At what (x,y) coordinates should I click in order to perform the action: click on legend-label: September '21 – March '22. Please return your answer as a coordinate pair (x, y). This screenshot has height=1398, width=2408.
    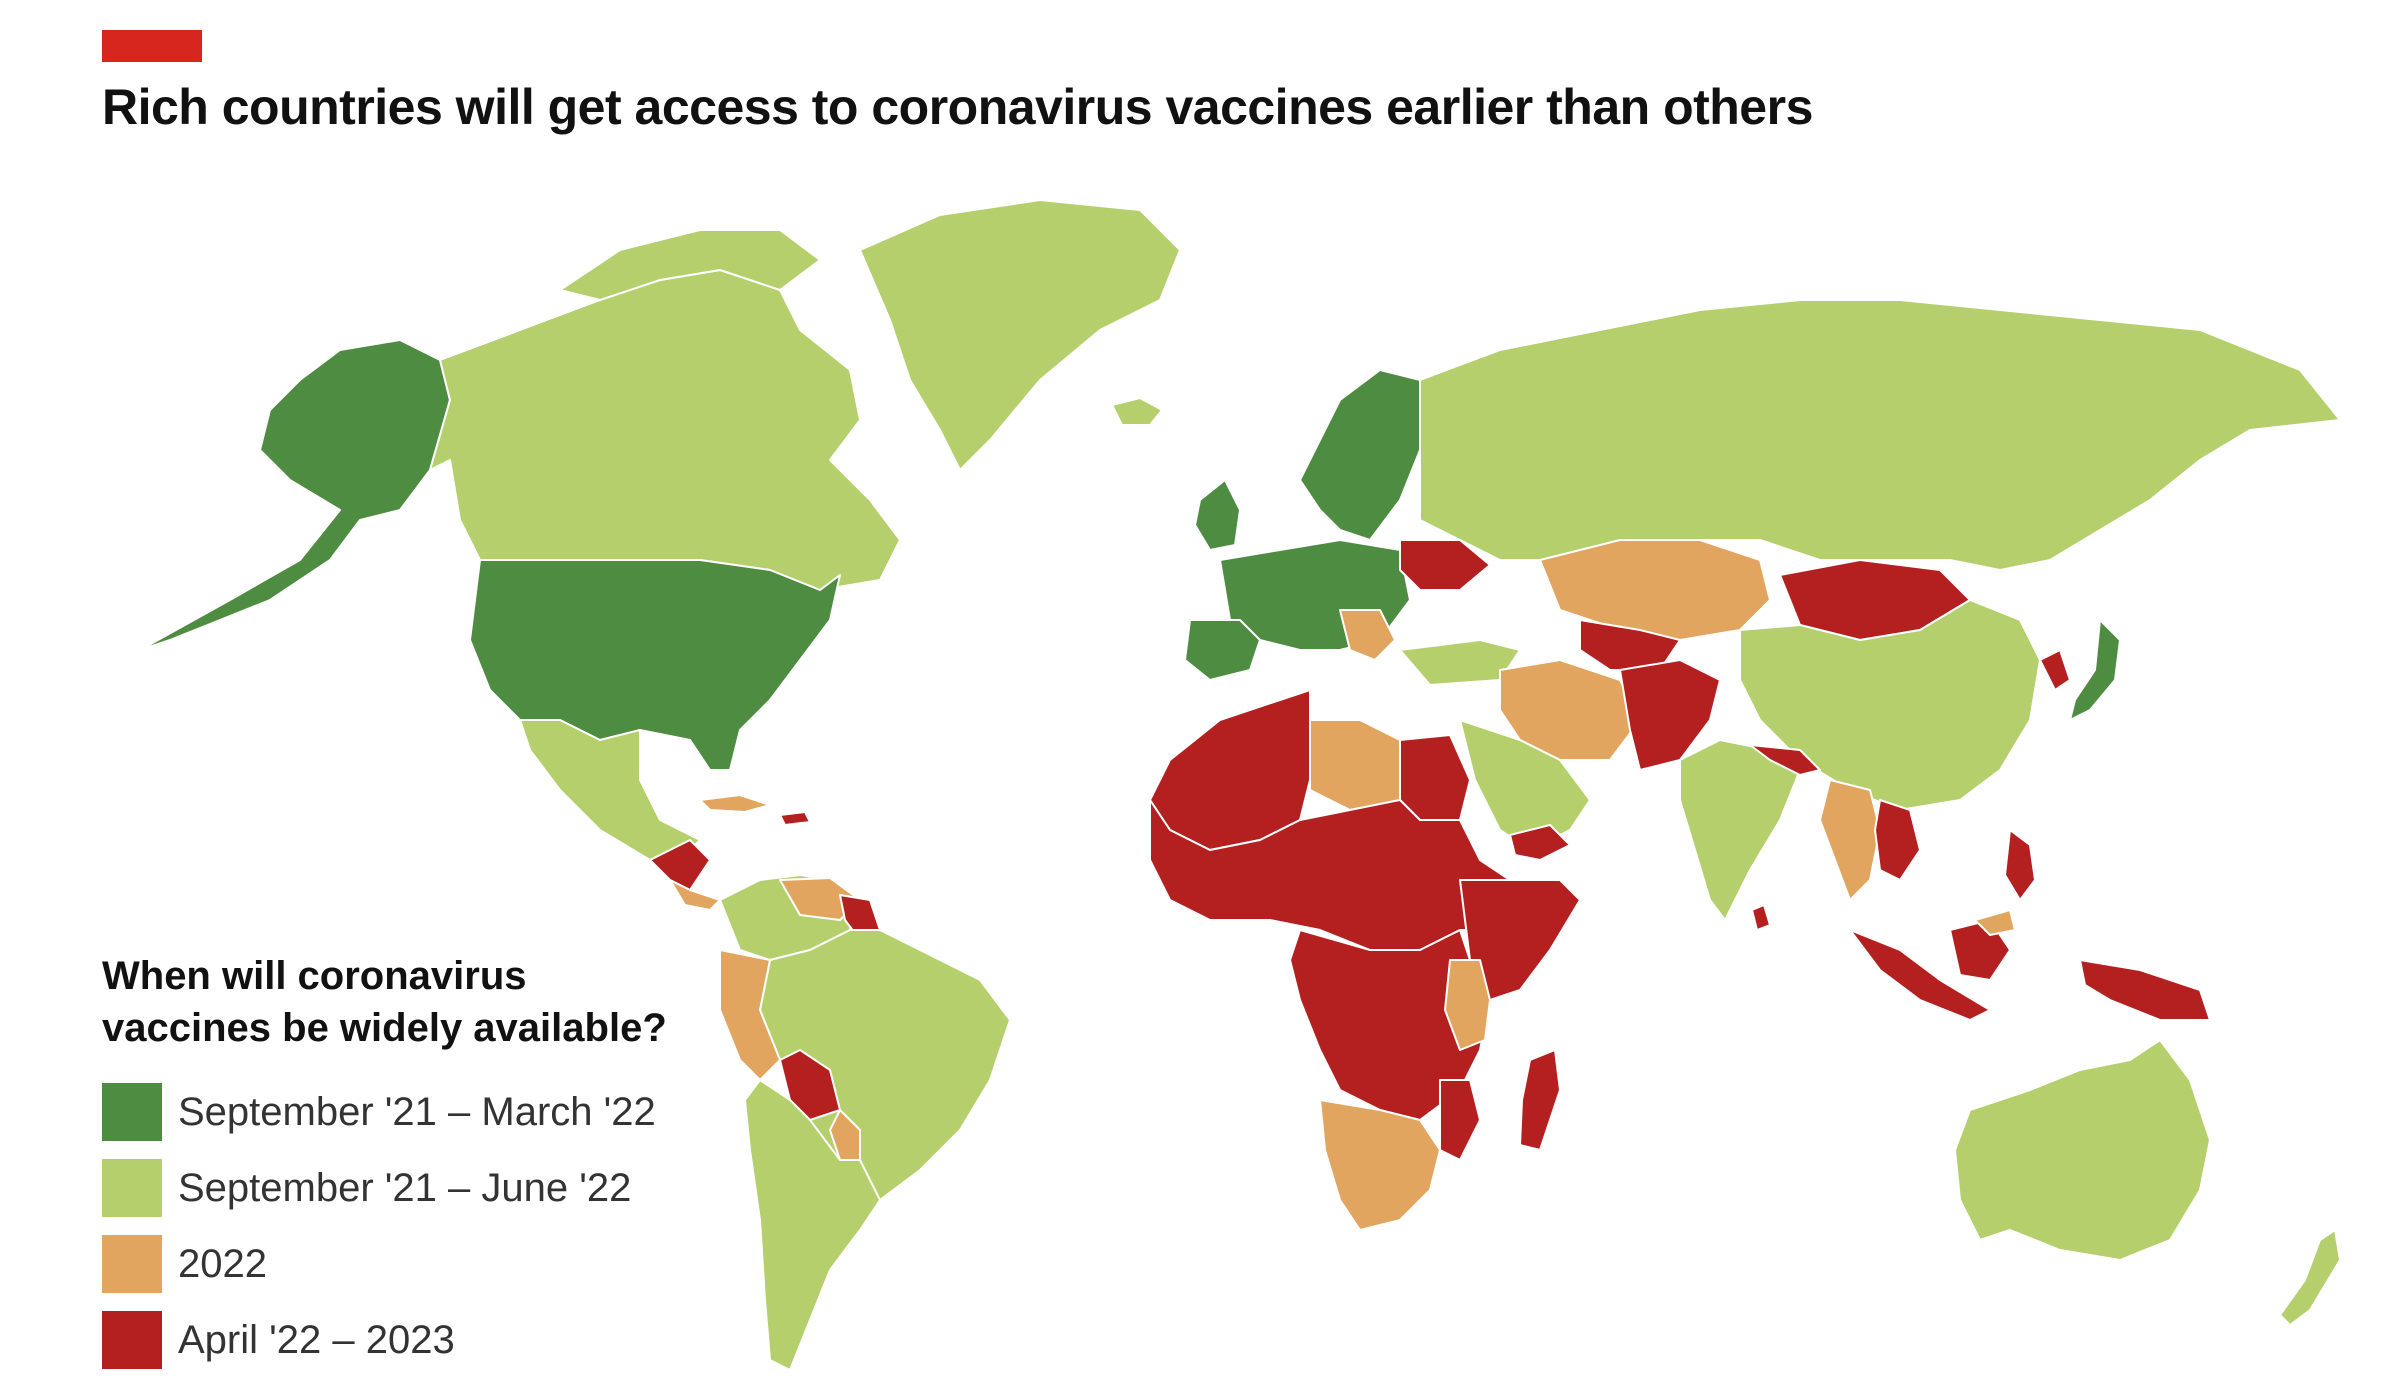
    Looking at the image, I should click on (417, 1111).